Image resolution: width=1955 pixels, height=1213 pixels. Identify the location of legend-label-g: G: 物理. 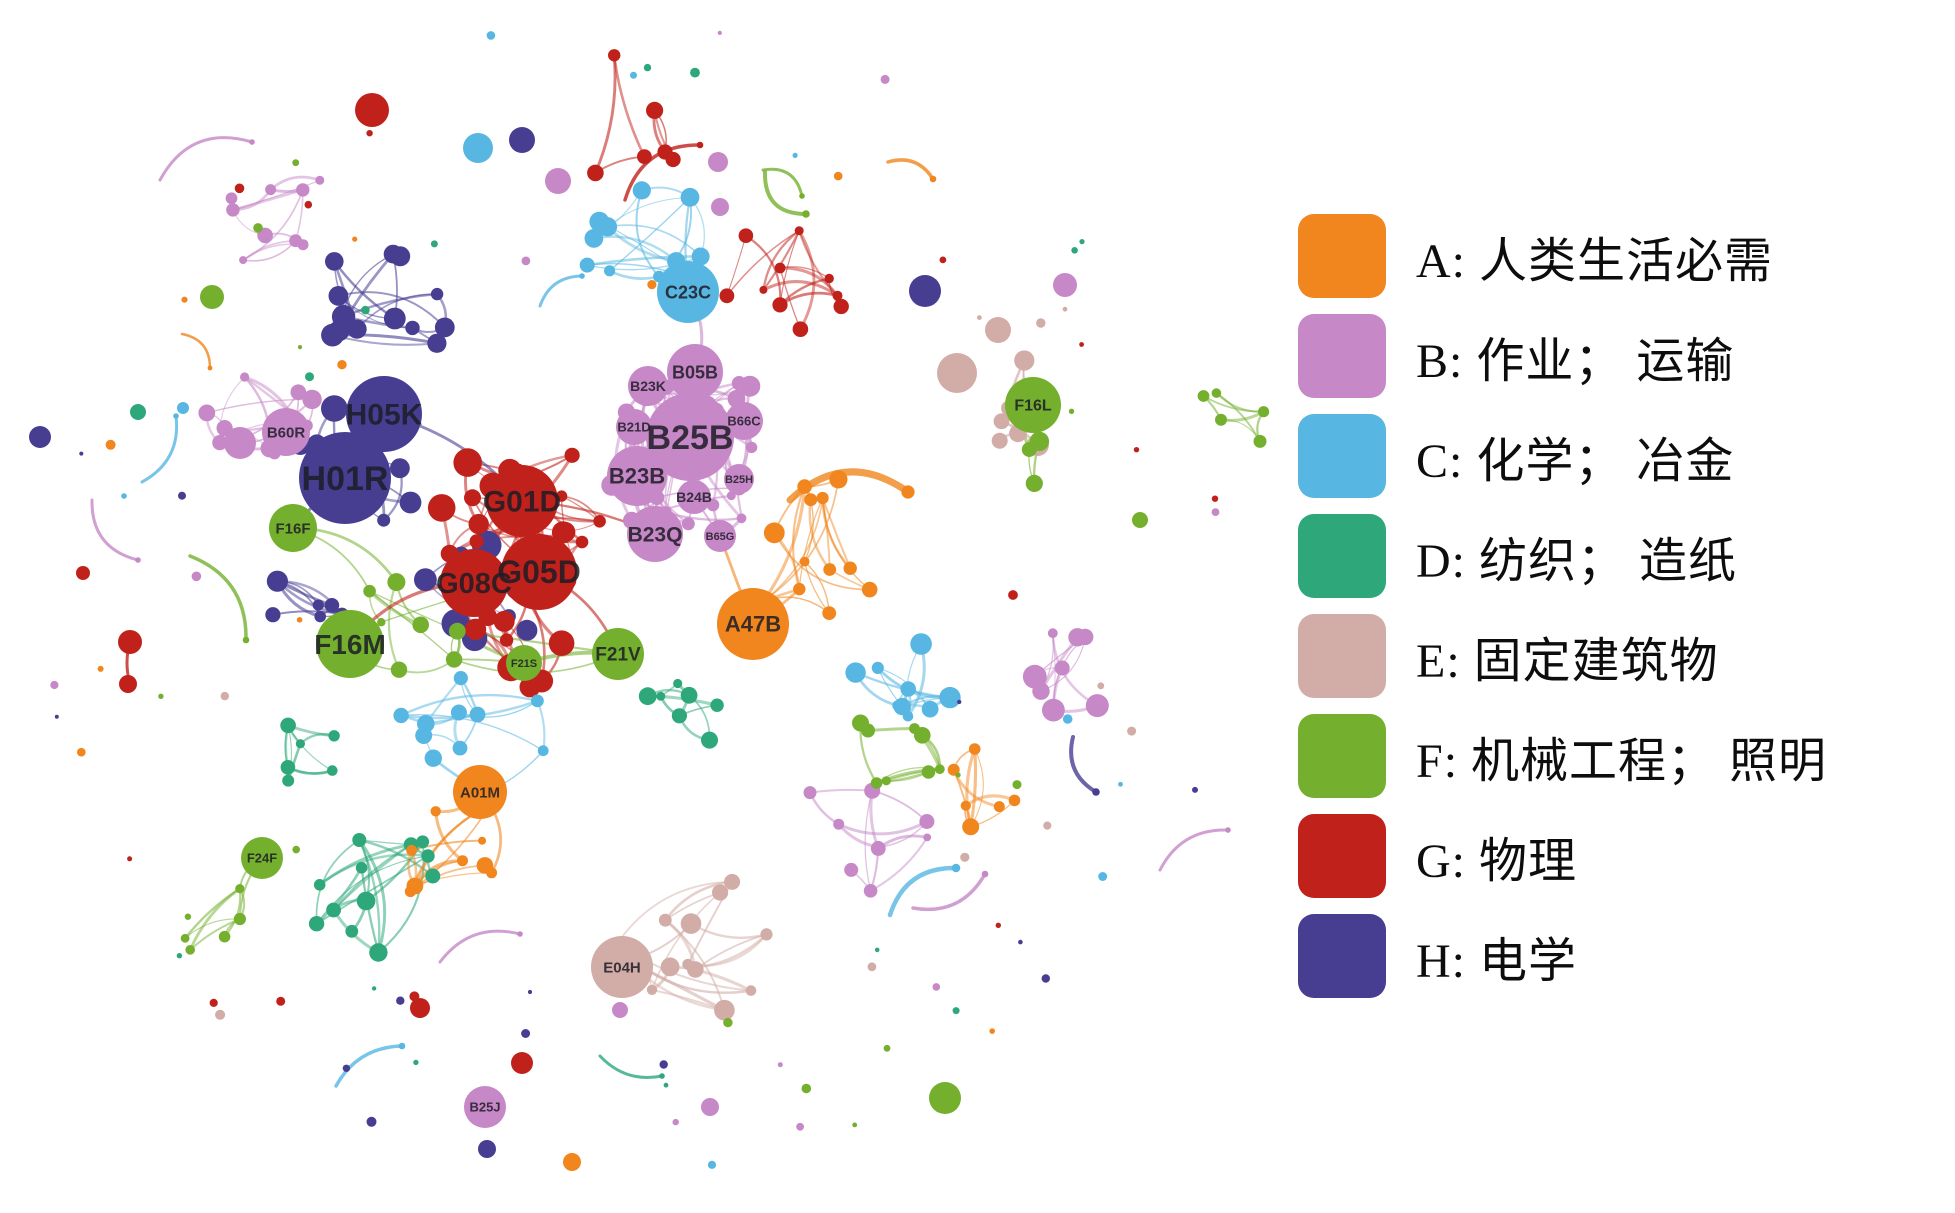
(1497, 861).